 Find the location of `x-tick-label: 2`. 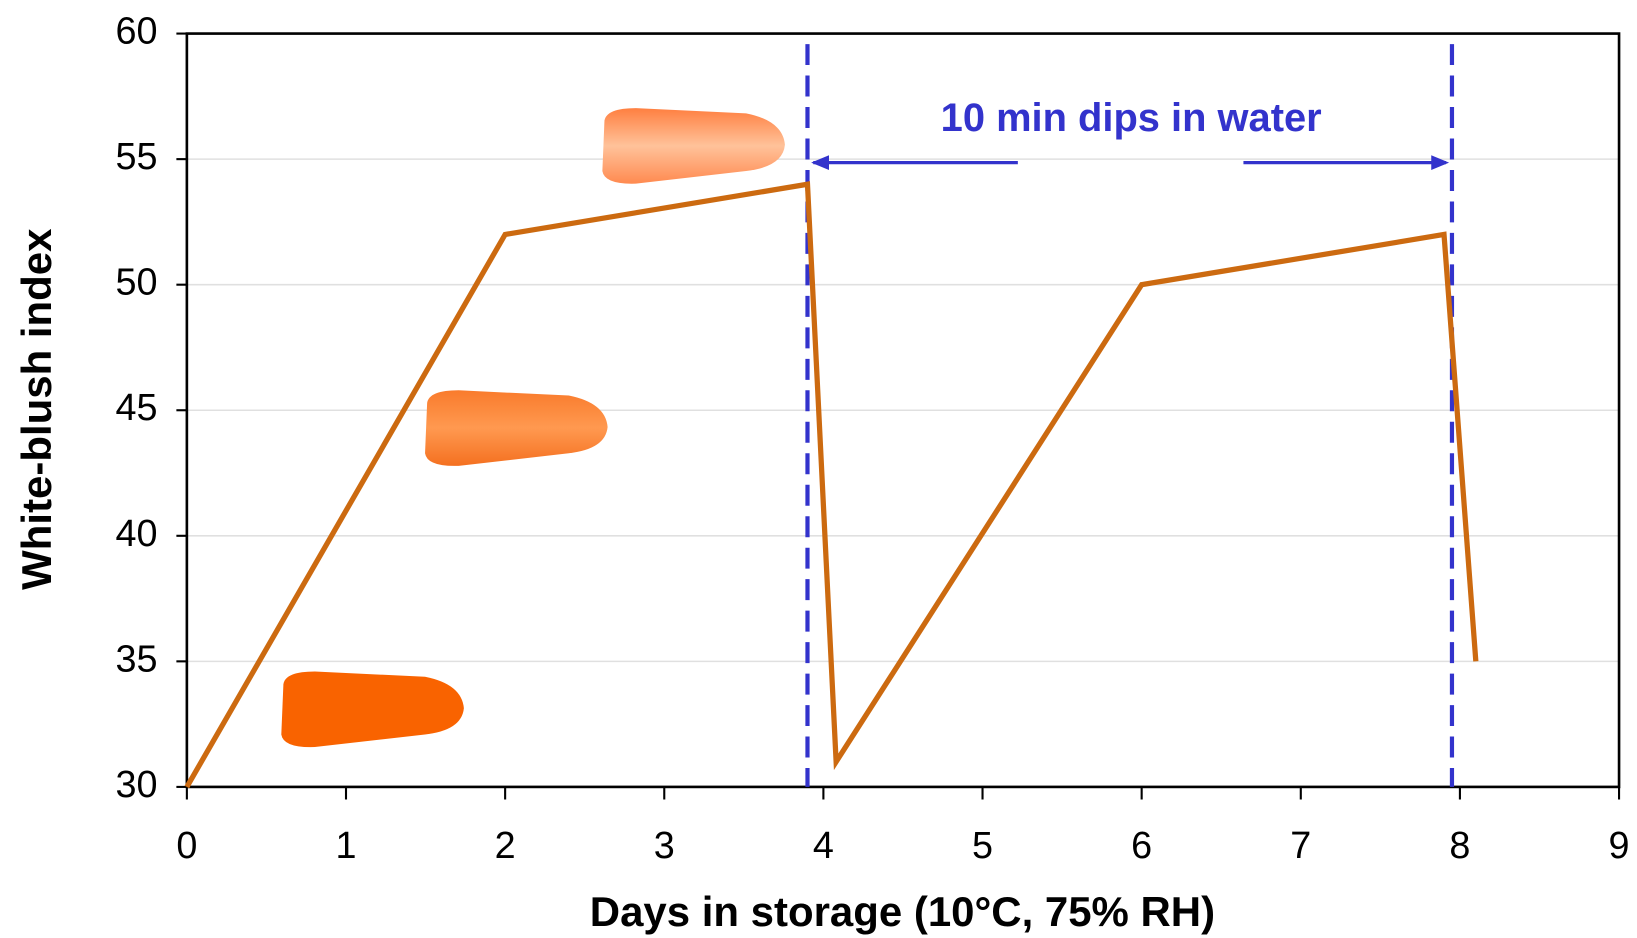

x-tick-label: 2 is located at coordinates (505, 846).